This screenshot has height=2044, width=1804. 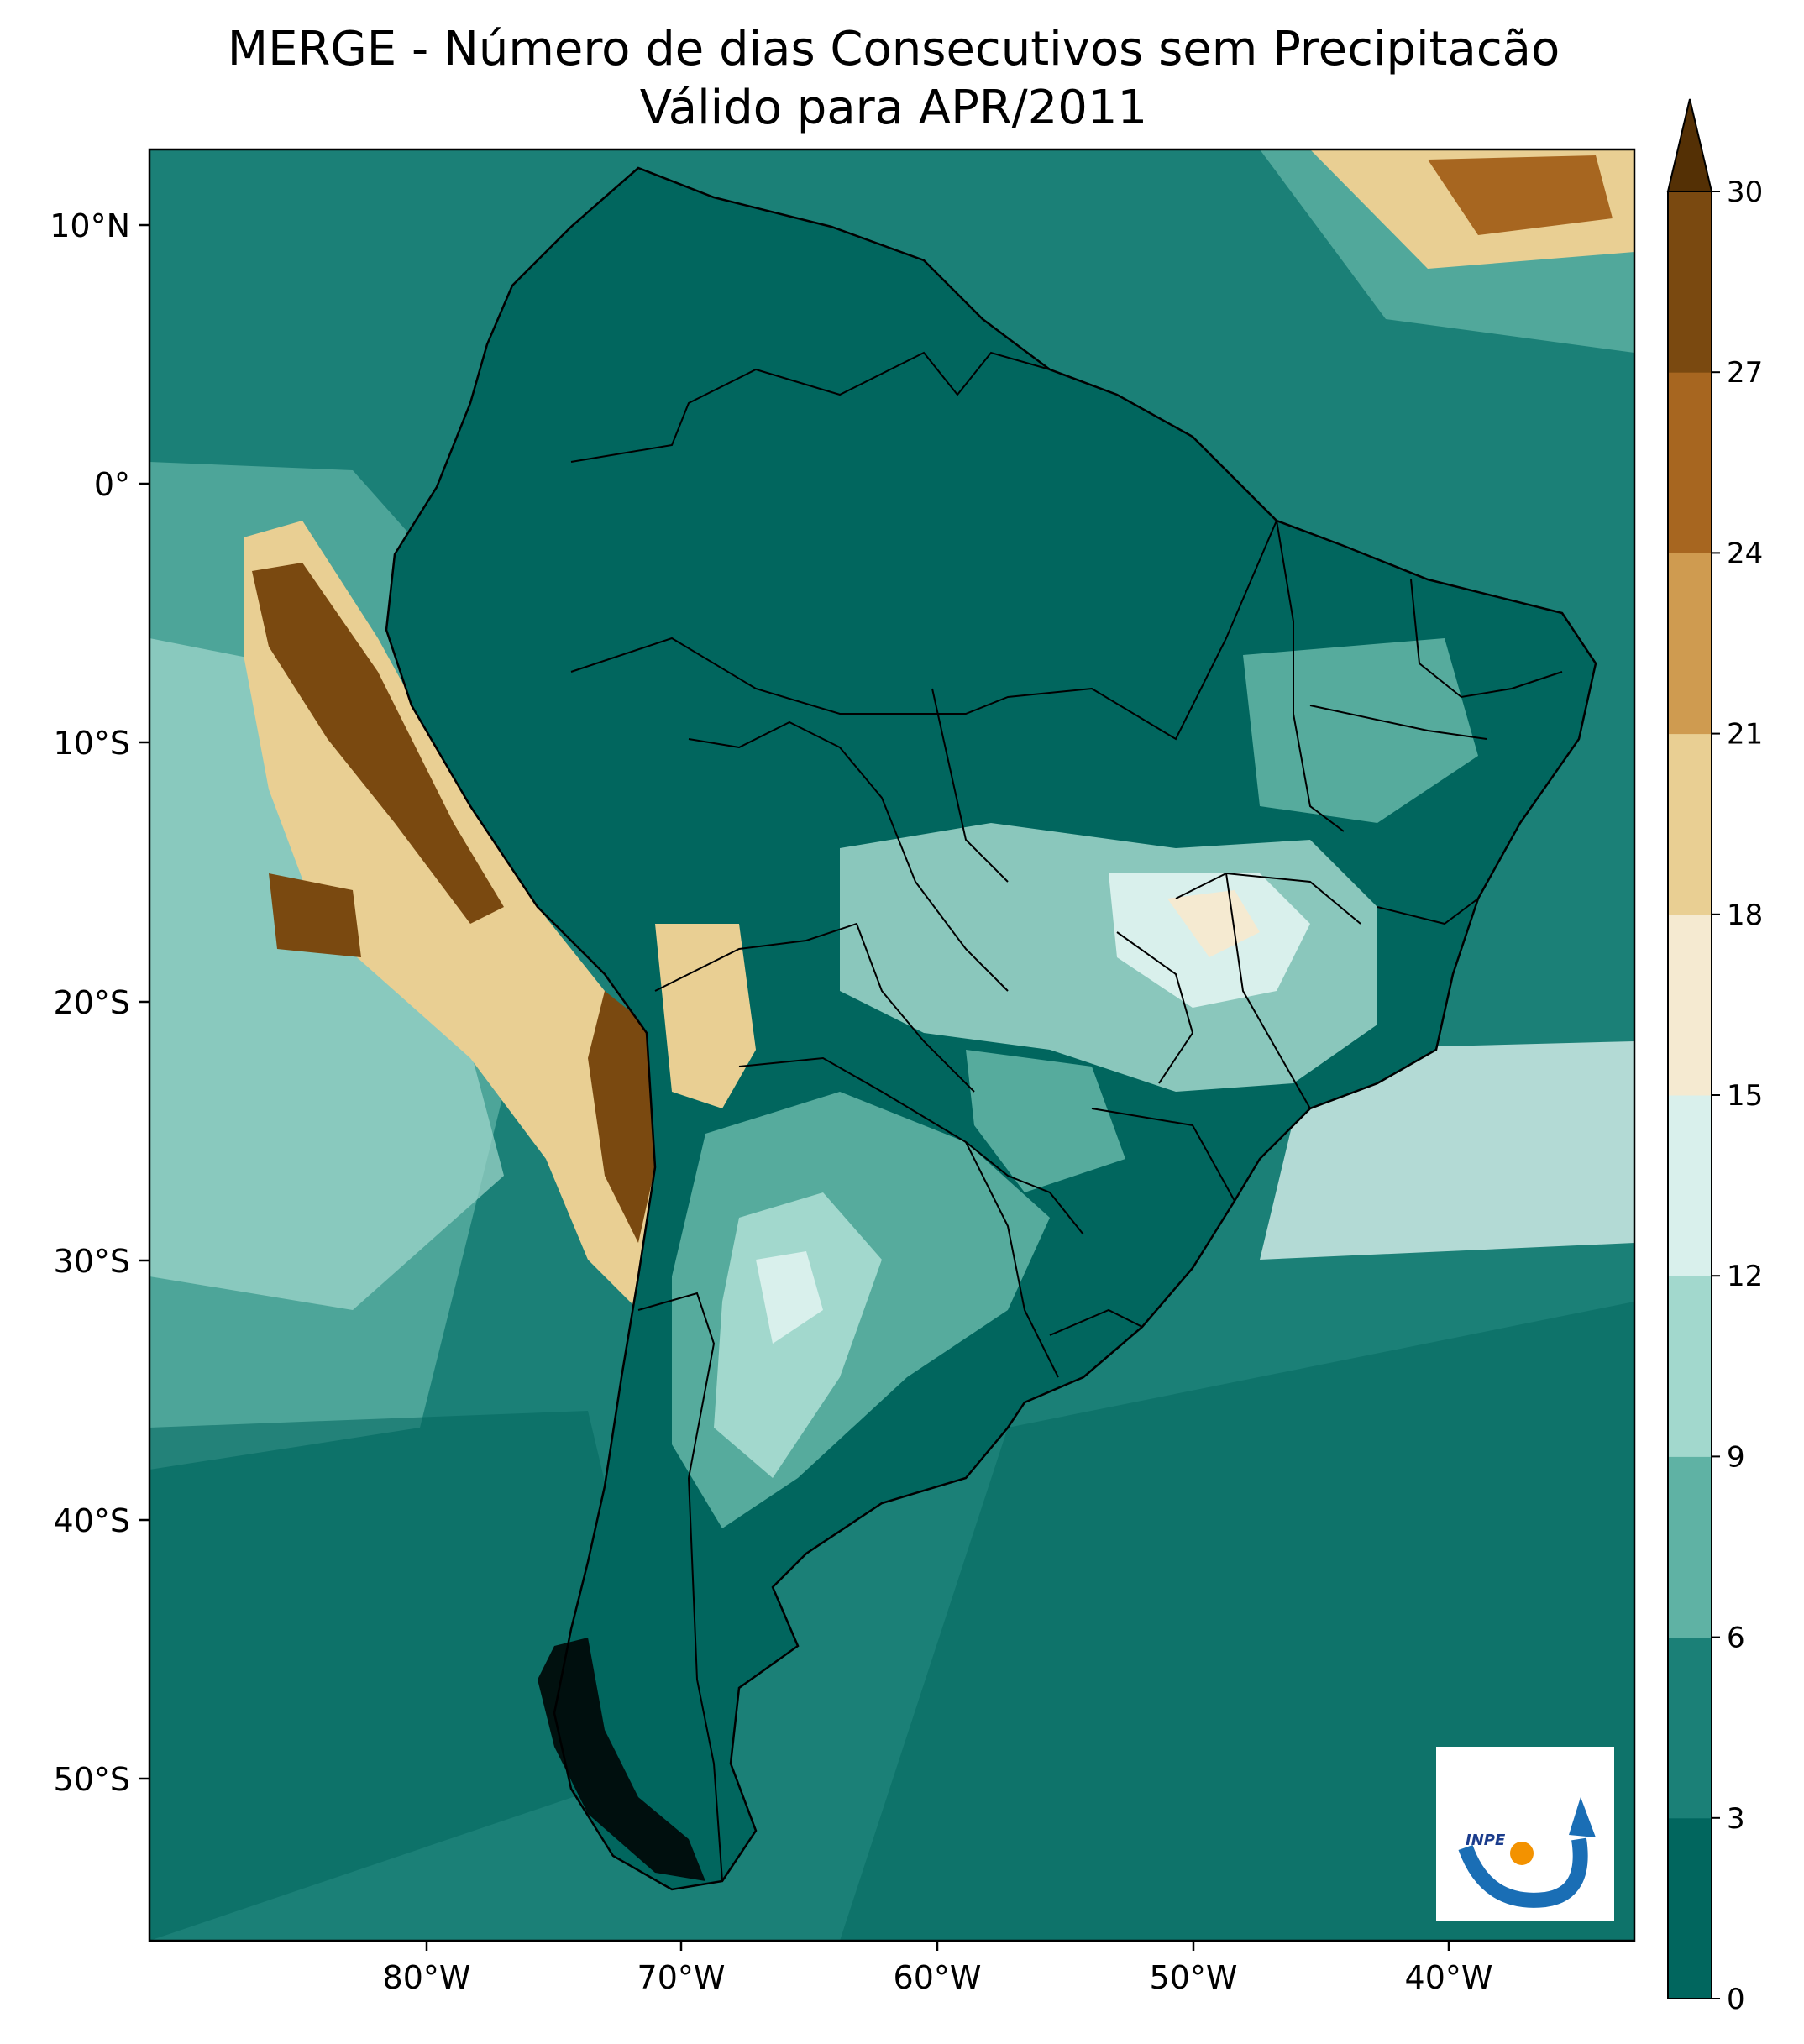 I want to click on central-brazil-pale, so click(x=1213, y=923).